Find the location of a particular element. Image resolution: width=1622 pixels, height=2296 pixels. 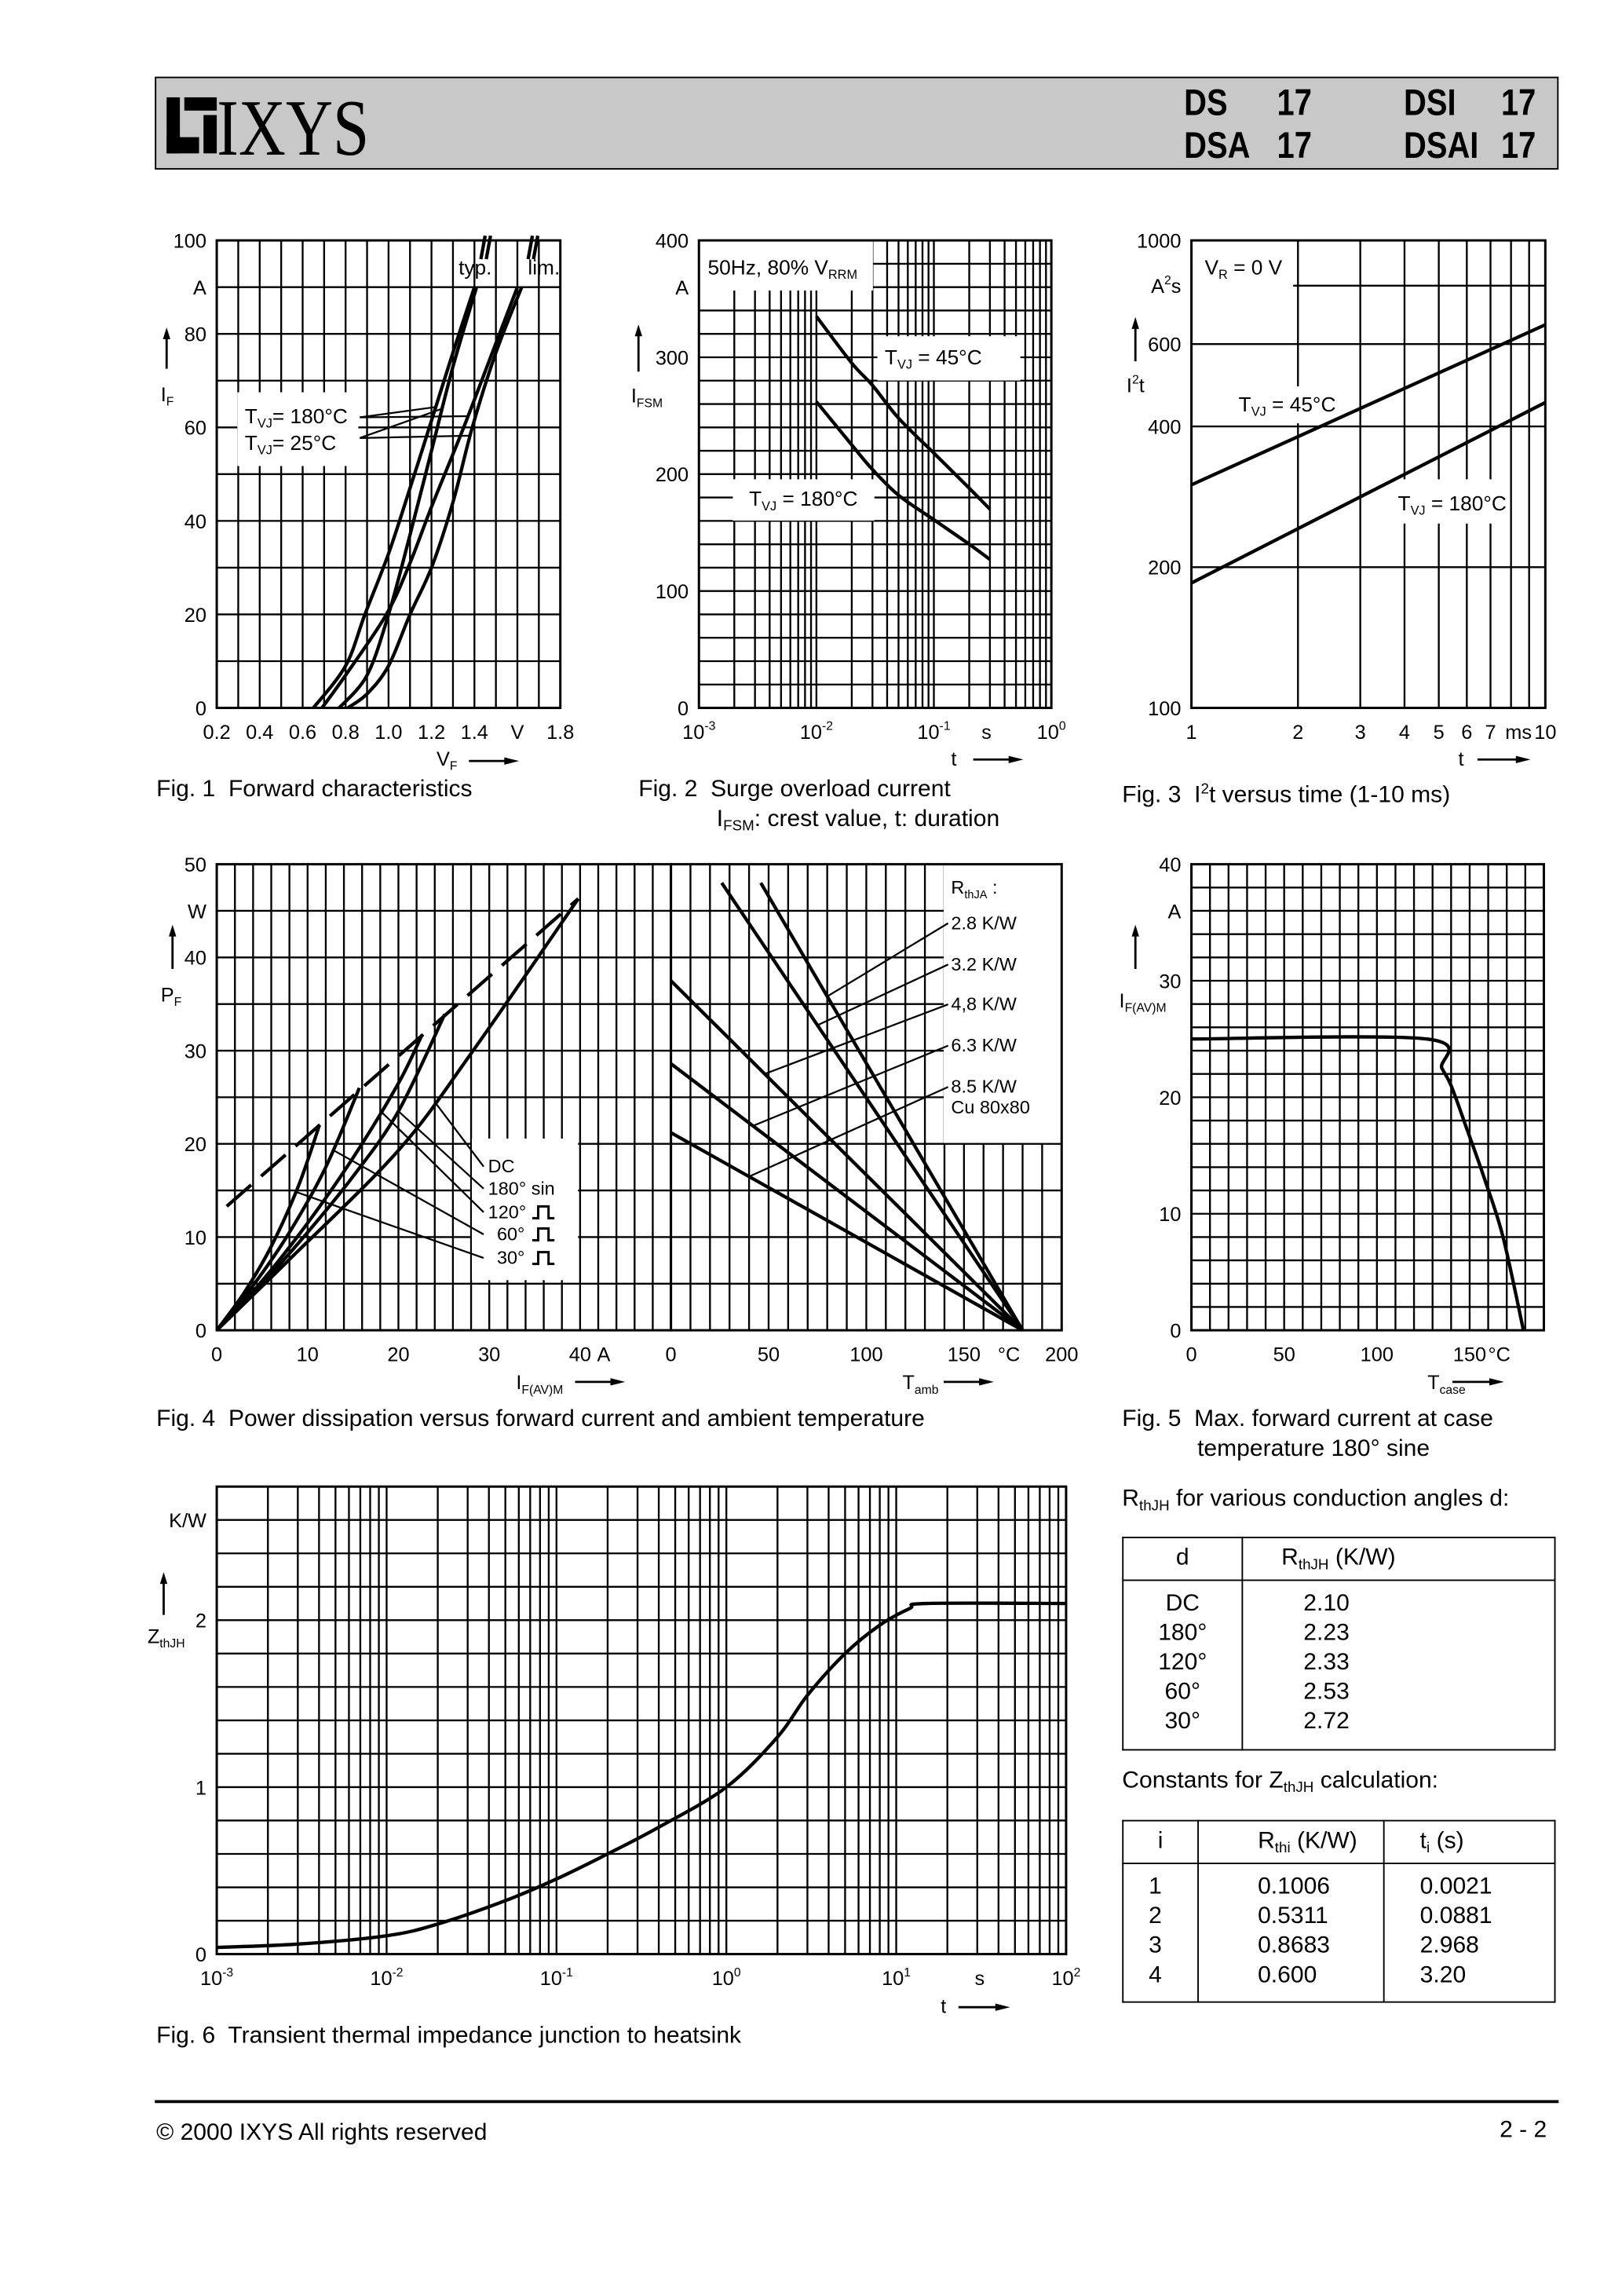

model-name: DSA is located at coordinates (1217, 146).